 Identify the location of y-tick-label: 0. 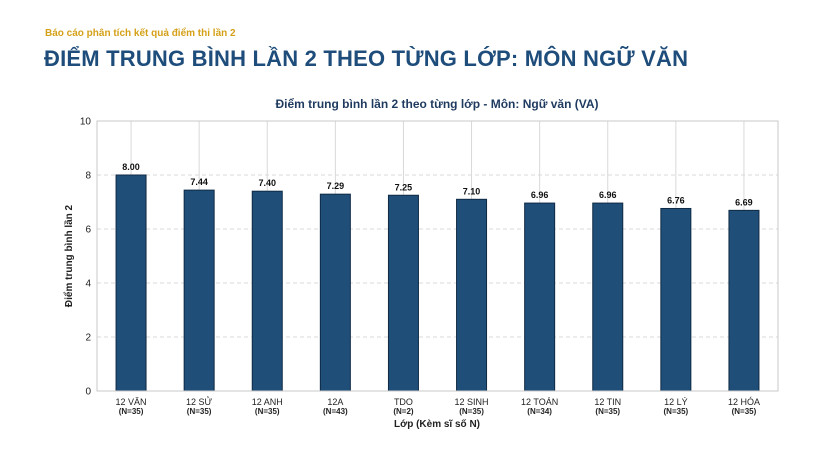
(88, 392).